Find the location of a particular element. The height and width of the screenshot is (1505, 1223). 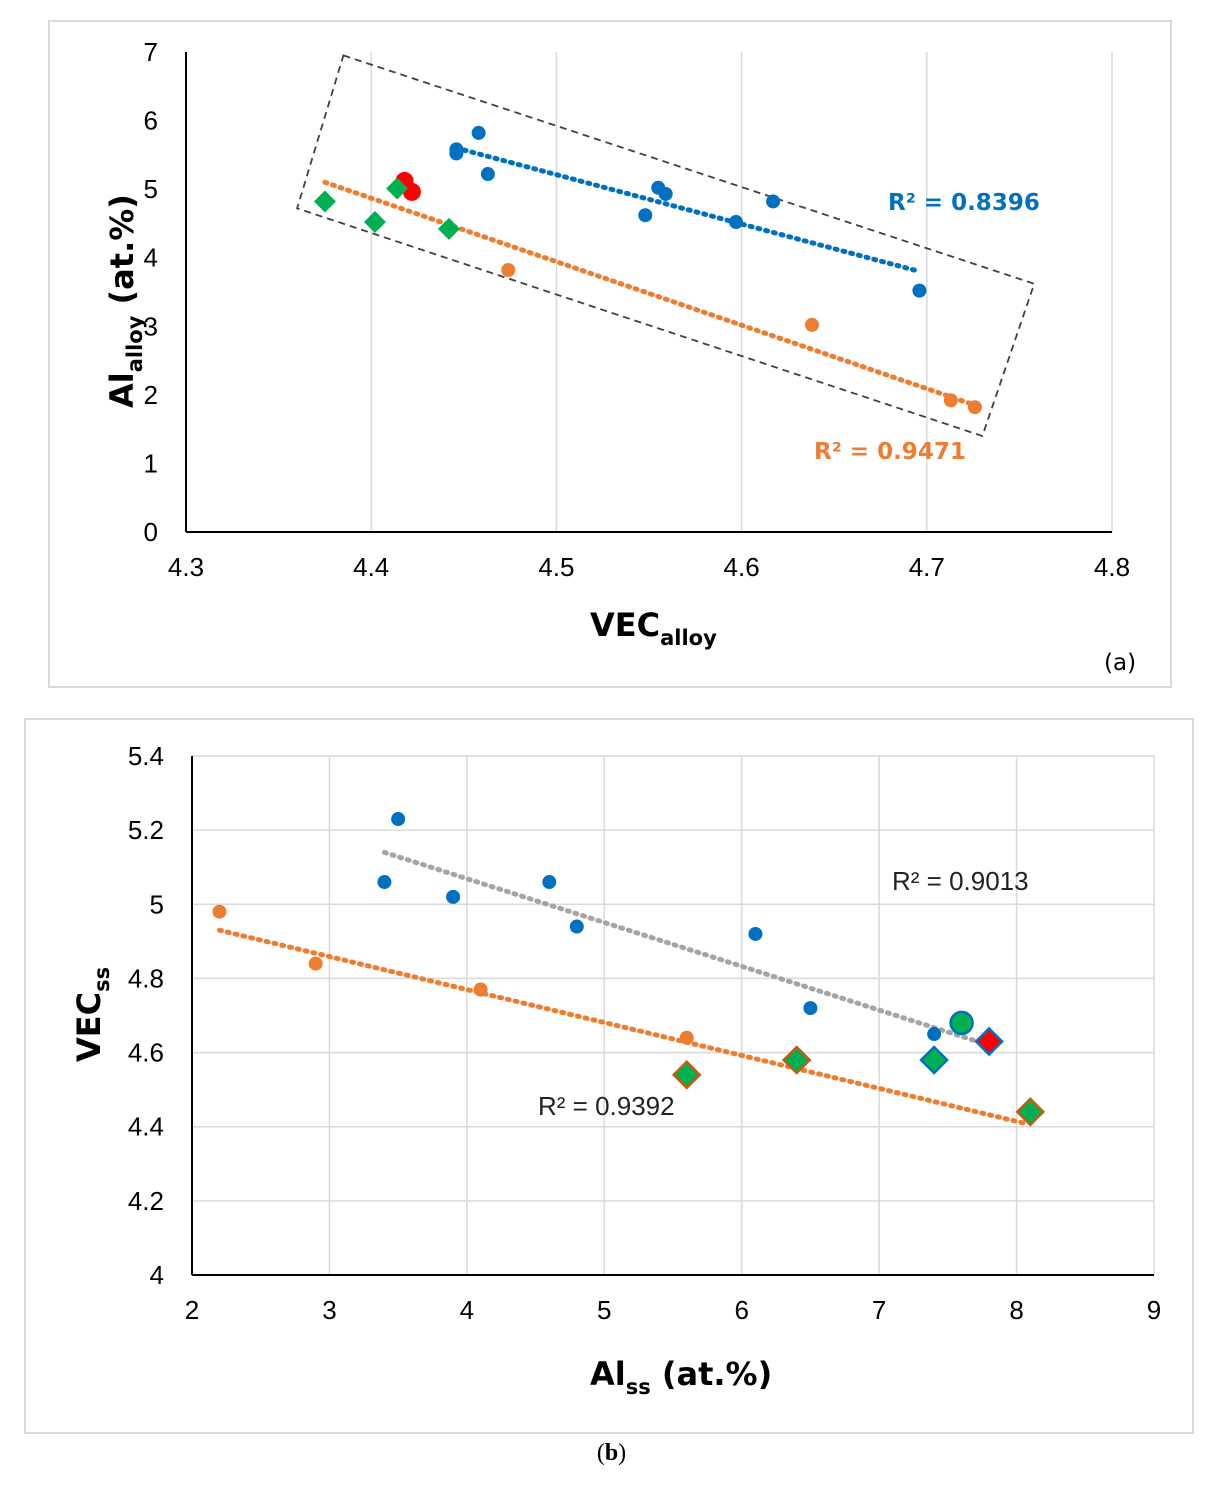

a-y-tick-label: 6 is located at coordinates (151, 121).